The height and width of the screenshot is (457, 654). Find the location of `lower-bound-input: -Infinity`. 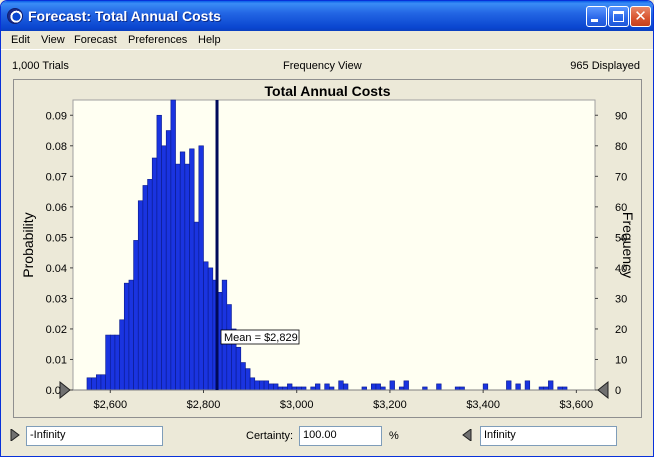

lower-bound-input: -Infinity is located at coordinates (94, 436).